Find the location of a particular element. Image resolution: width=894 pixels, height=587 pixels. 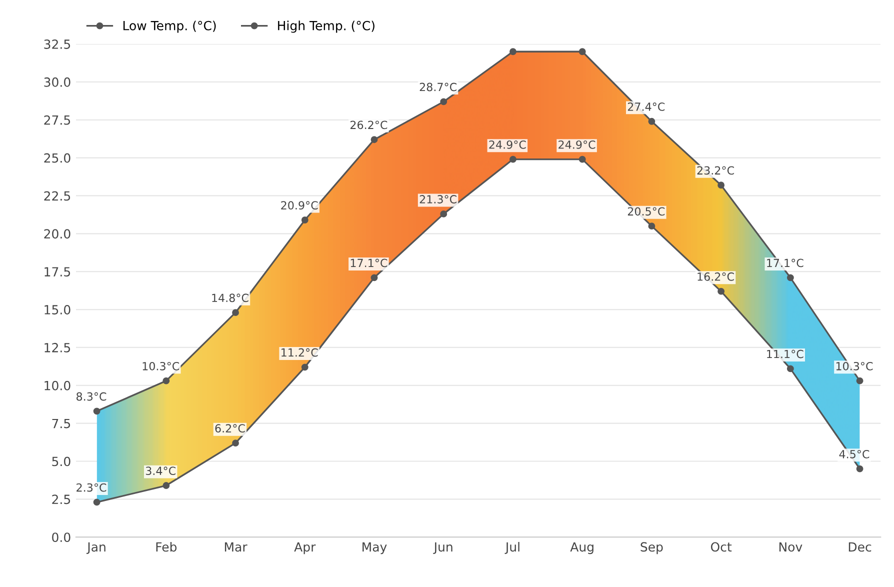

y-tick-label: 25.0 is located at coordinates (57, 158).